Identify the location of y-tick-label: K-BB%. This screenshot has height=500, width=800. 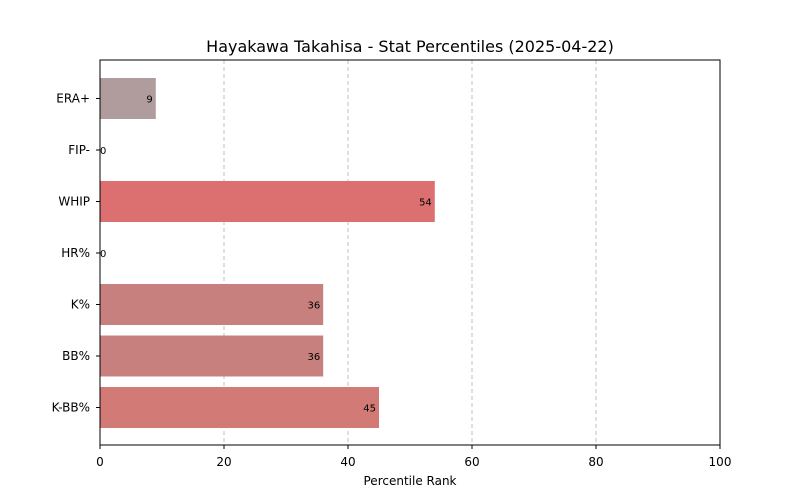
(71, 408).